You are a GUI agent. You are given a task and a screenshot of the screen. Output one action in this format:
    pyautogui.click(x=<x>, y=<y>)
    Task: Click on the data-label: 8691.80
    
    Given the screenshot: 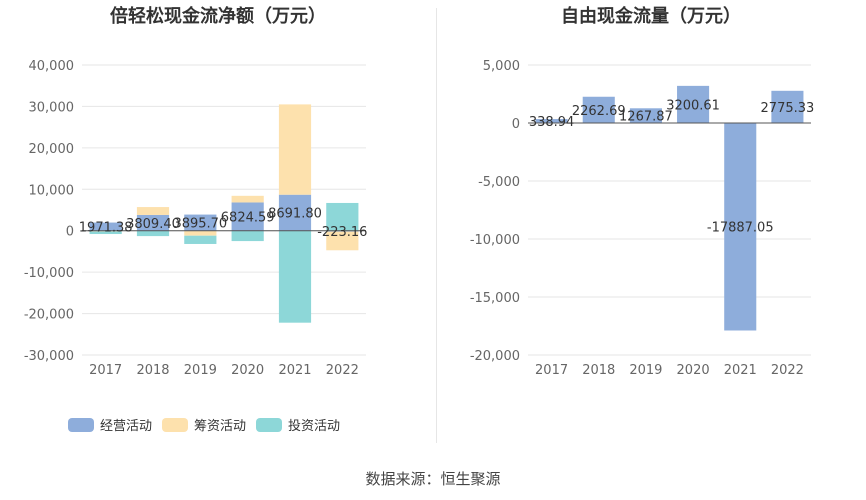 What is the action you would take?
    pyautogui.click(x=295, y=214)
    